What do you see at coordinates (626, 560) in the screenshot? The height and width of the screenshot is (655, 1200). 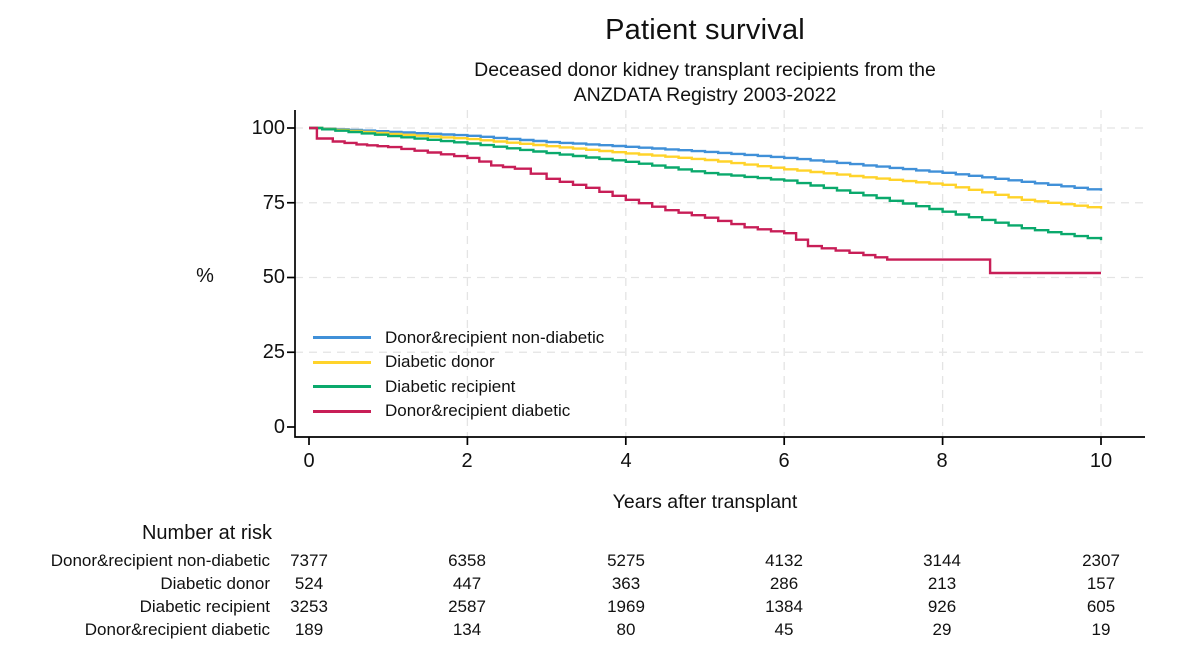 I see `risk-cell: 5275` at bounding box center [626, 560].